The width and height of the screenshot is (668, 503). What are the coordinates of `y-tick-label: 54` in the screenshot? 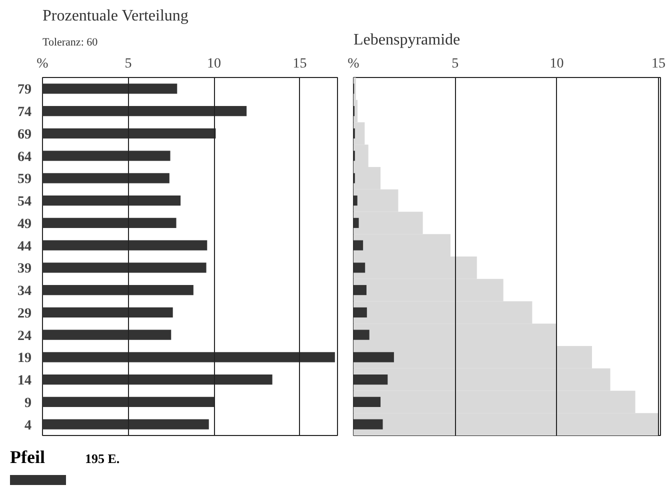 It's located at (25, 202).